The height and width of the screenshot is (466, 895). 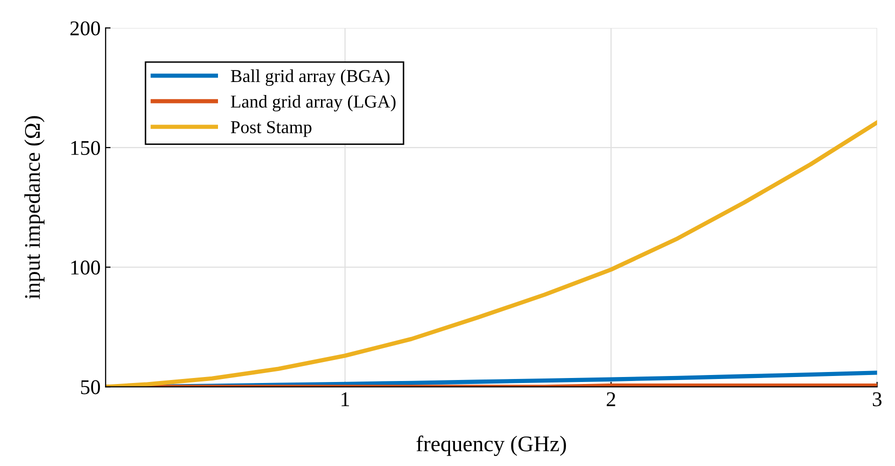 I want to click on y-tick-label: 150, so click(x=85, y=147).